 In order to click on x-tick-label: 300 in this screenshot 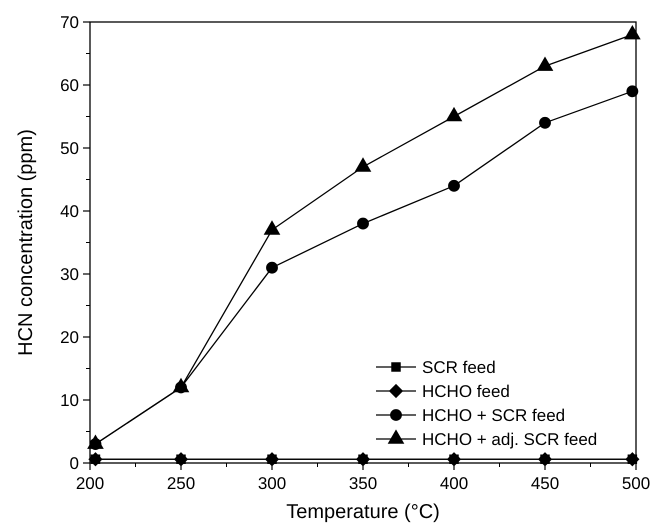, I will do `click(272, 483)`.